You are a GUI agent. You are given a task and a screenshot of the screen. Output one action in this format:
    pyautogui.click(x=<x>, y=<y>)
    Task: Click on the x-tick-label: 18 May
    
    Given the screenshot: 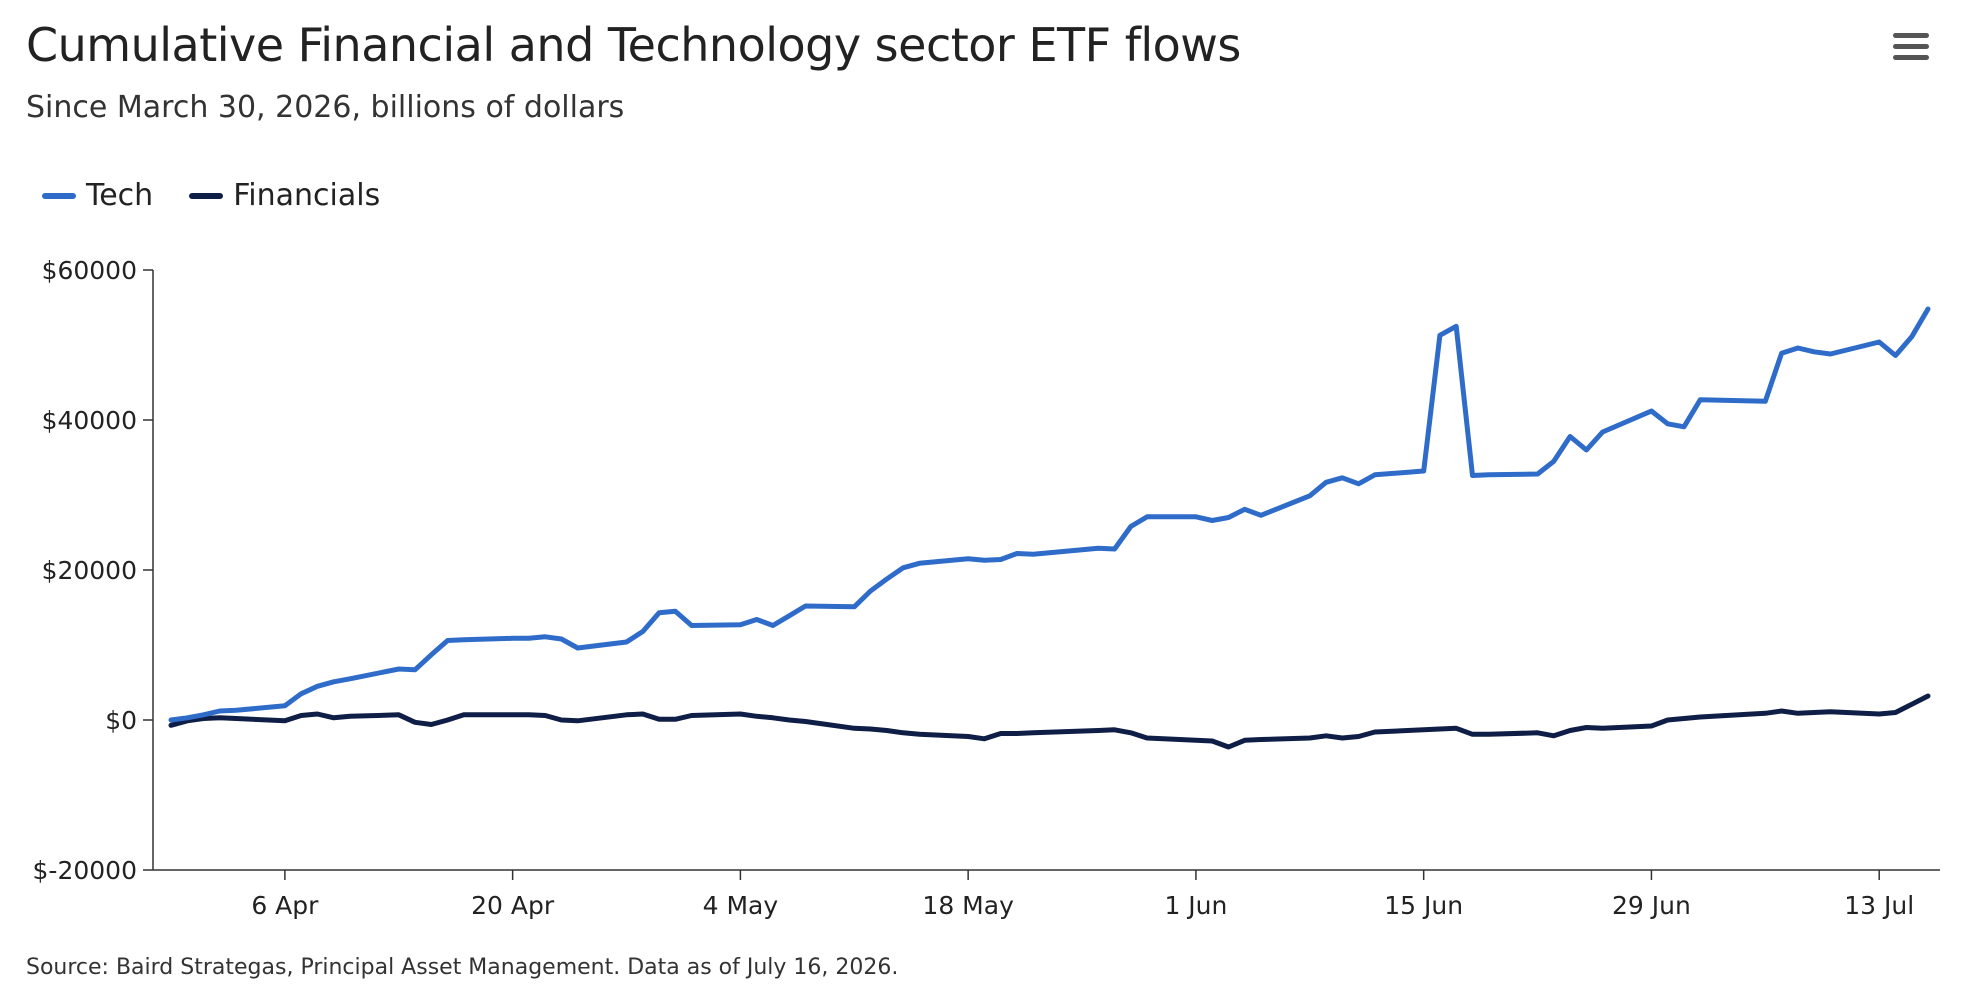 What is the action you would take?
    pyautogui.click(x=968, y=905)
    